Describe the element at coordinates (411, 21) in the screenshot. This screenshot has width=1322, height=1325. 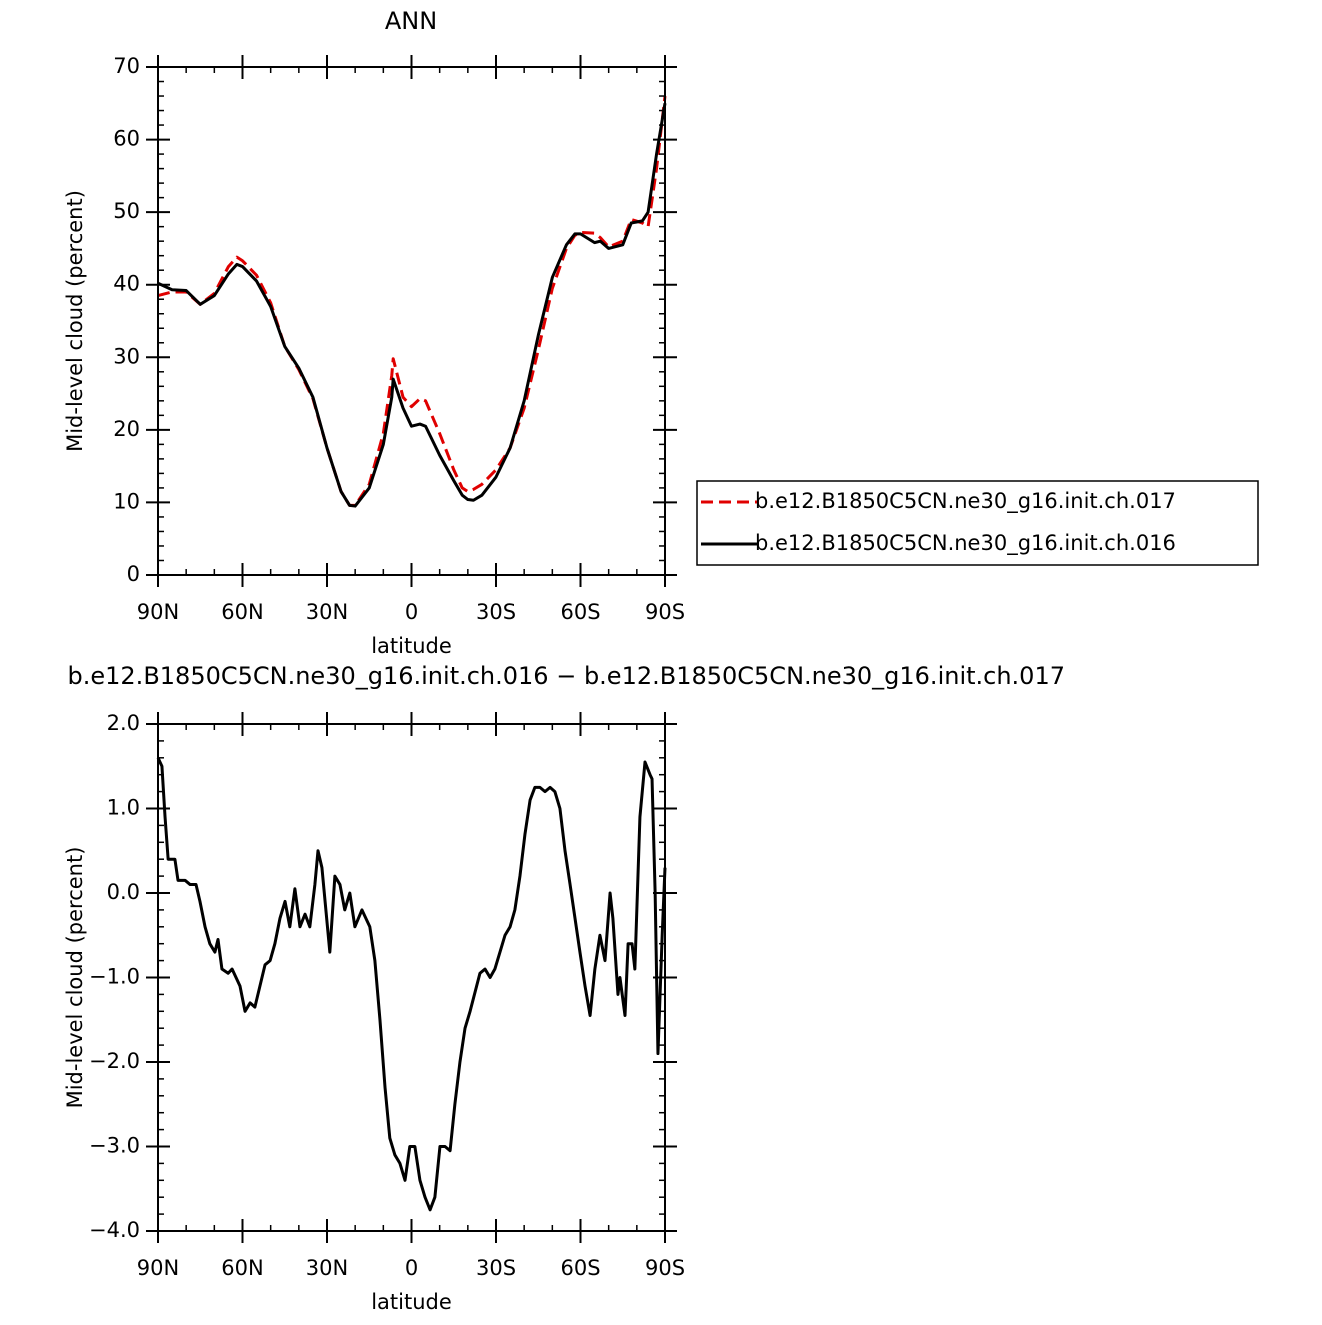
I see `chart-title: ANN` at that location.